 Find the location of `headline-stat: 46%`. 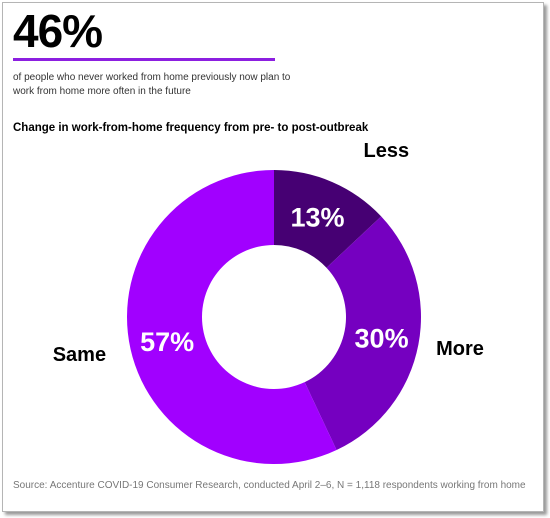

headline-stat: 46% is located at coordinates (58, 31).